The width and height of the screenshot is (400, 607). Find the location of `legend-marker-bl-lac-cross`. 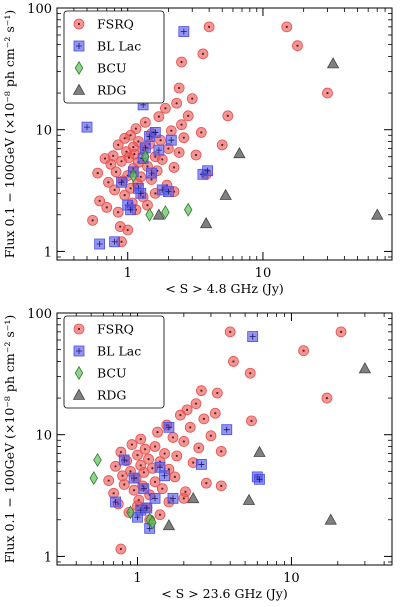

legend-marker-bl-lac-cross is located at coordinates (79, 351).